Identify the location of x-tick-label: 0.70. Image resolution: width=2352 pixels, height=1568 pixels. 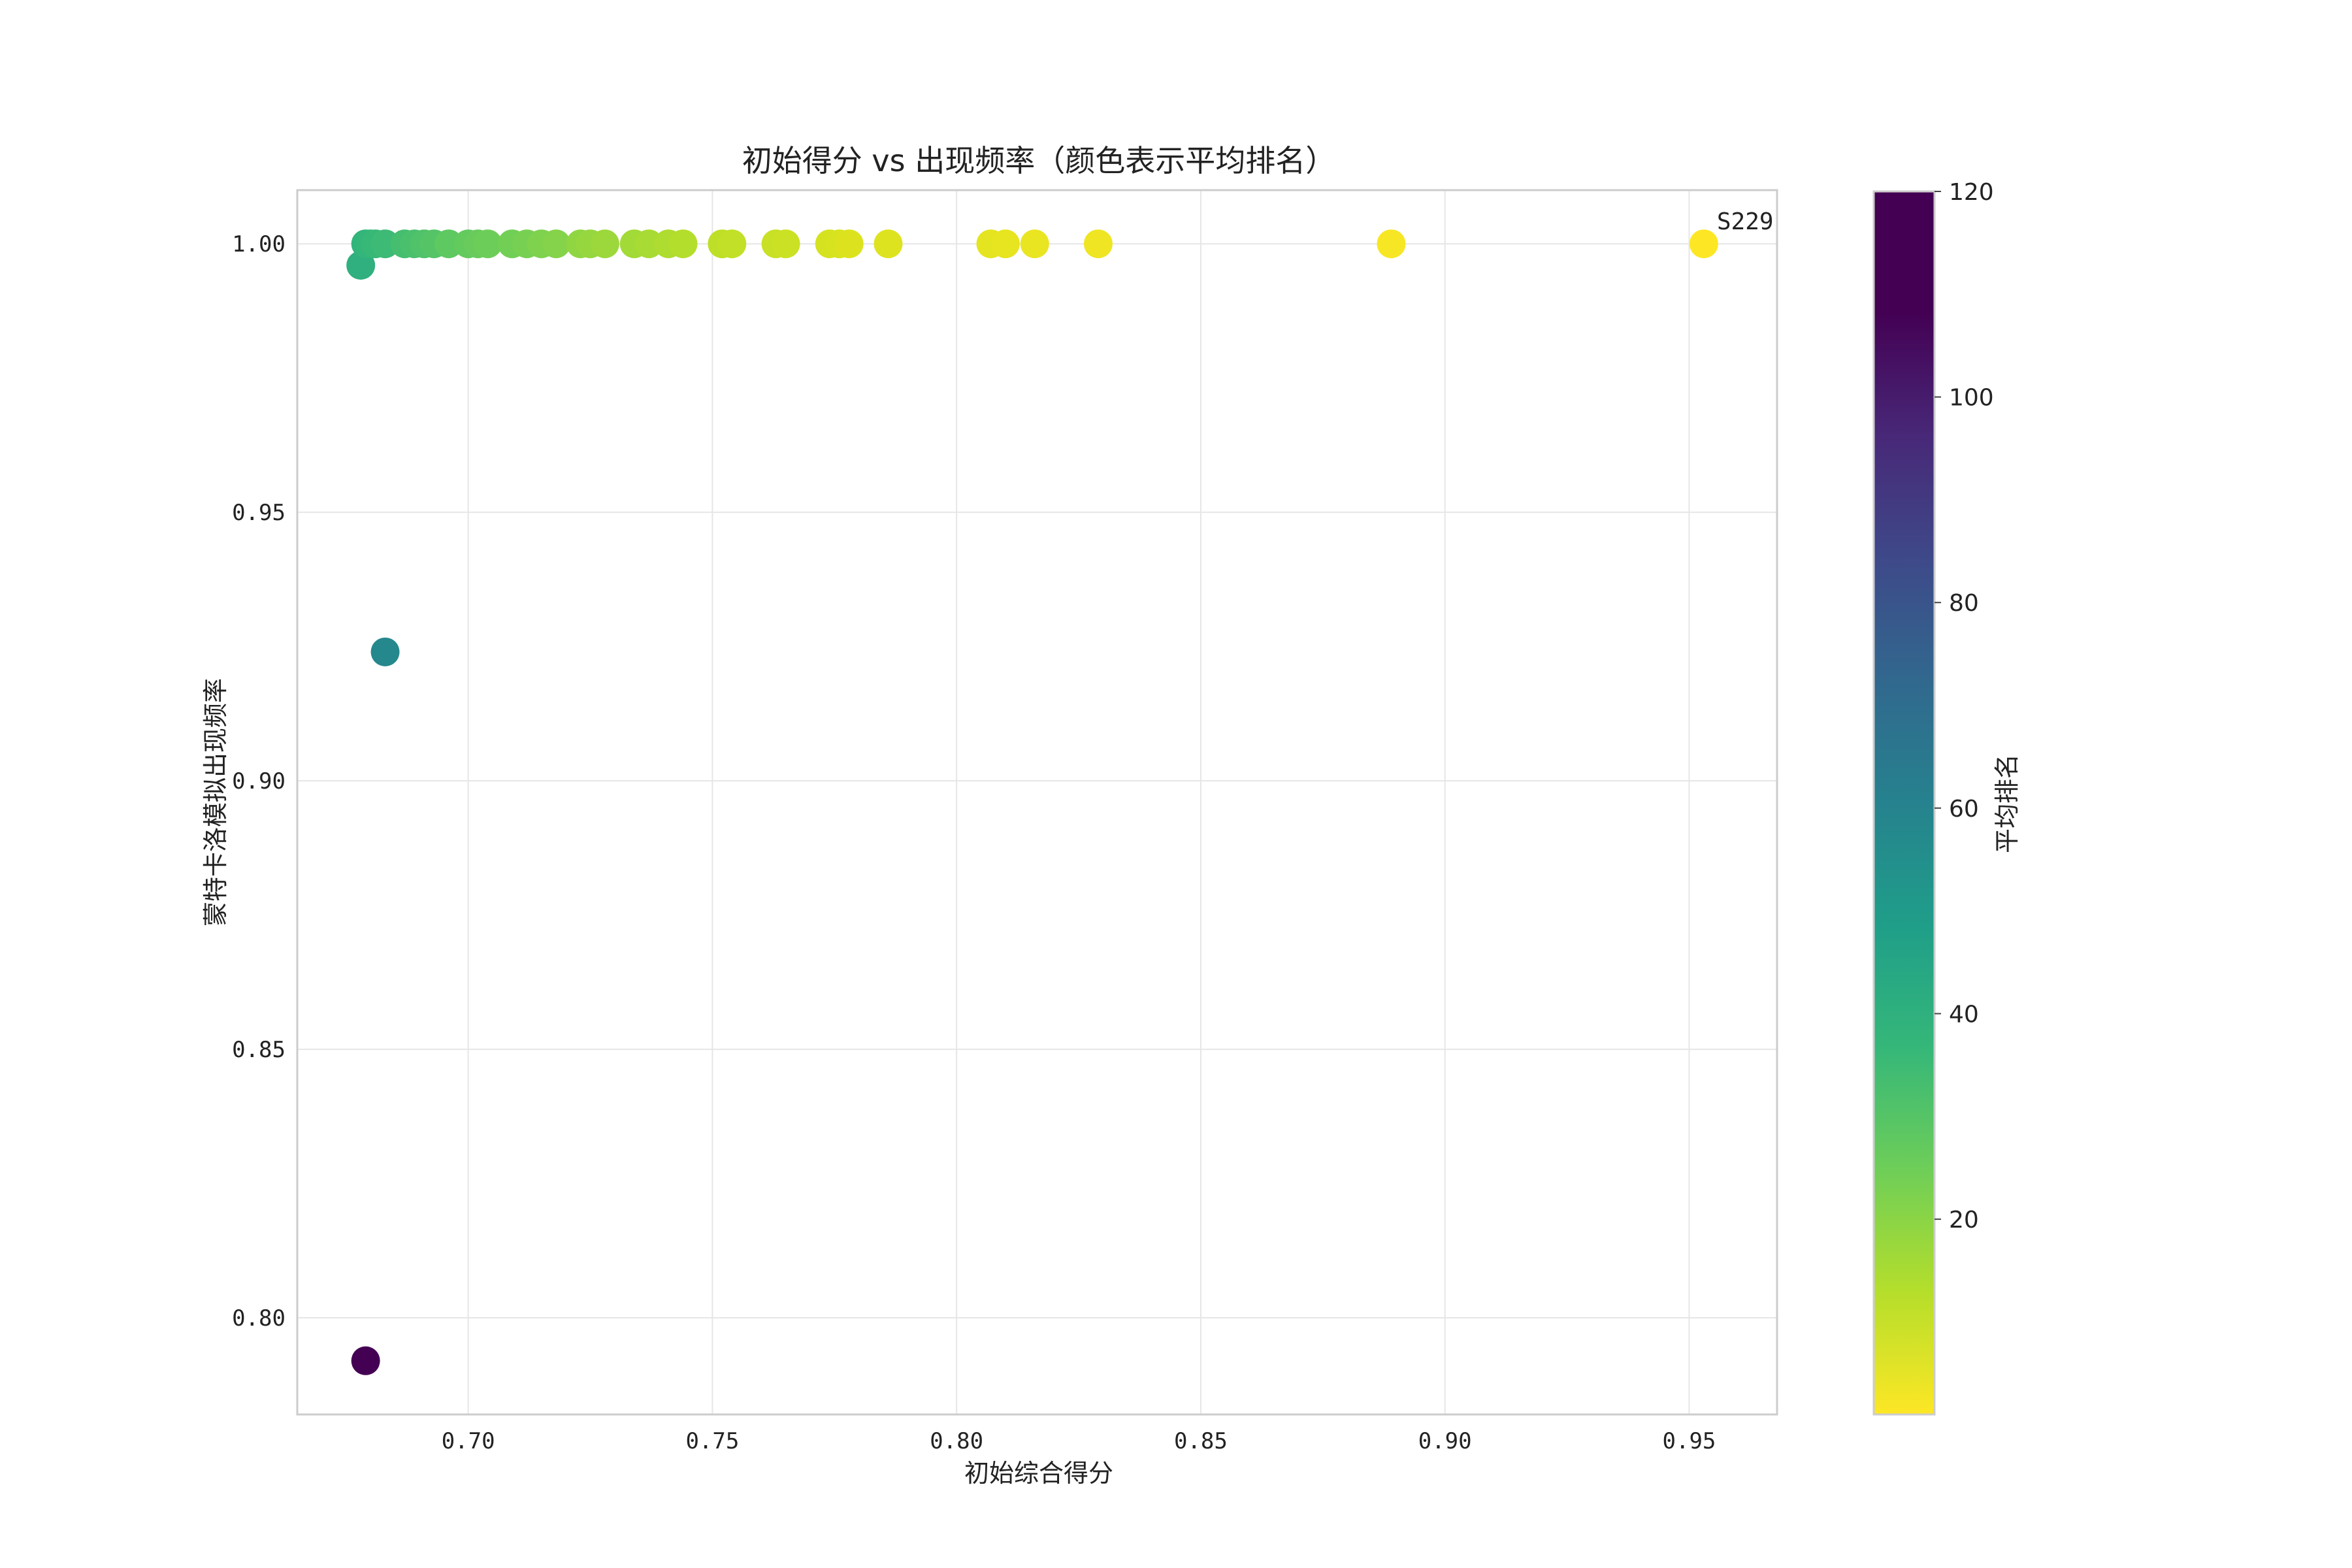
(468, 1441).